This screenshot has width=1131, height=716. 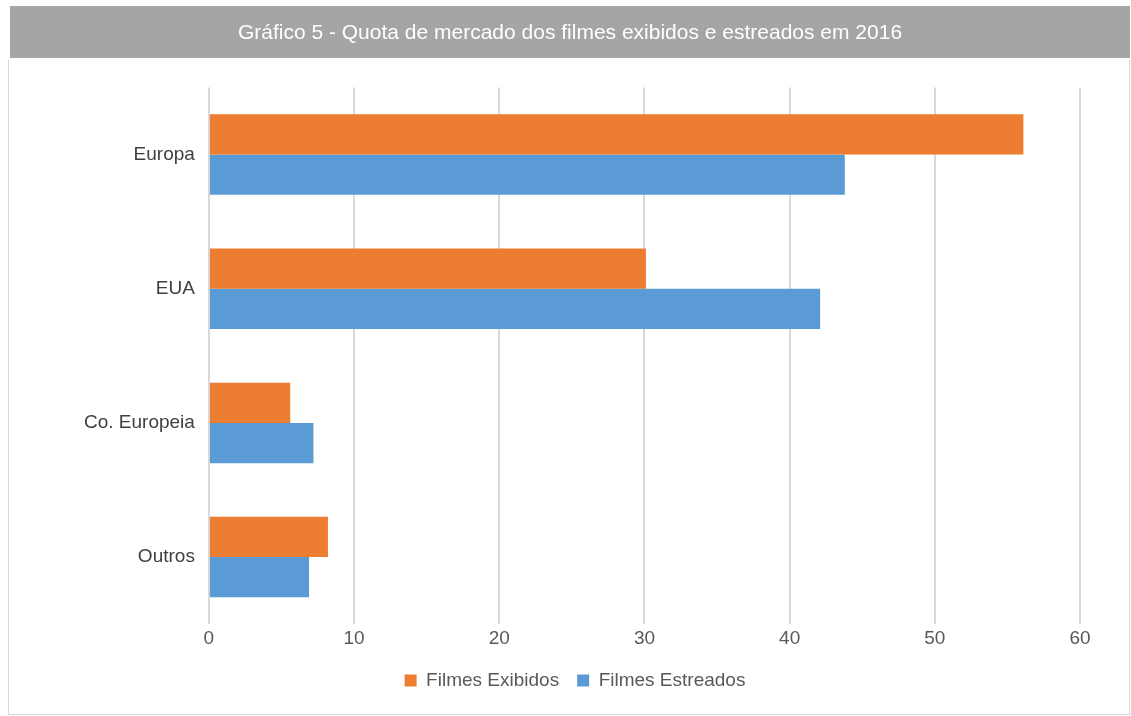 What do you see at coordinates (354, 637) in the screenshot?
I see `x-tick-label: 10` at bounding box center [354, 637].